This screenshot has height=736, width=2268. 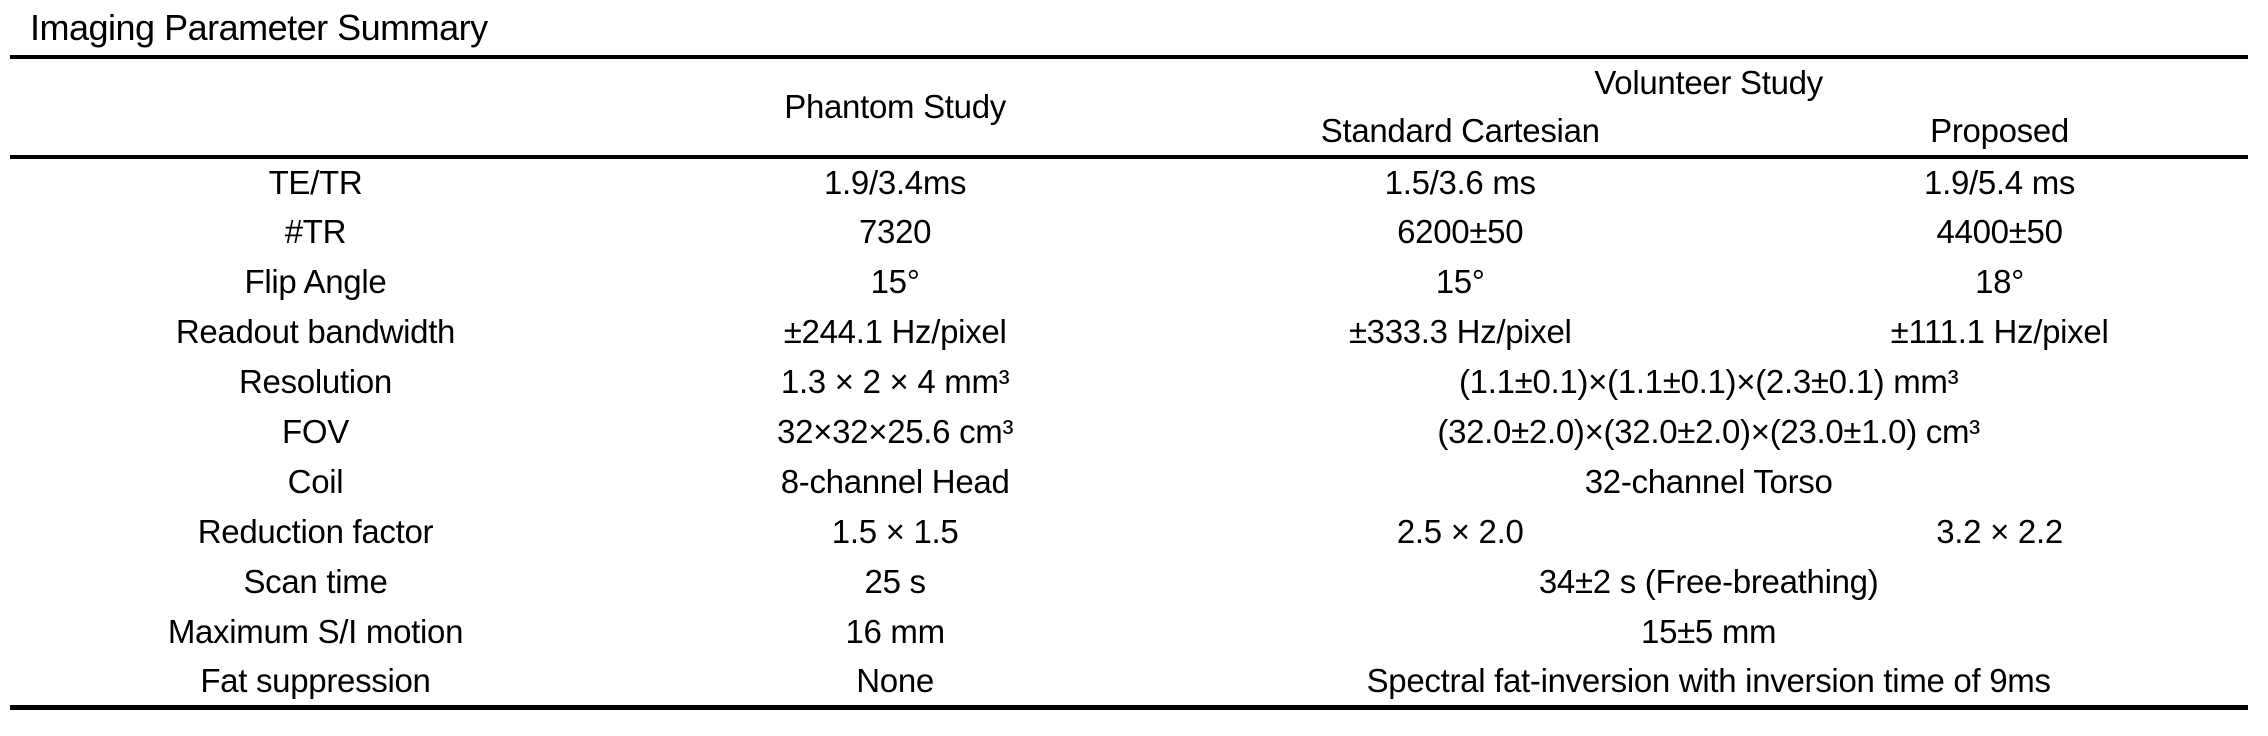 What do you see at coordinates (1708, 82) in the screenshot?
I see `header-volunteer-study: Volunteer Study` at bounding box center [1708, 82].